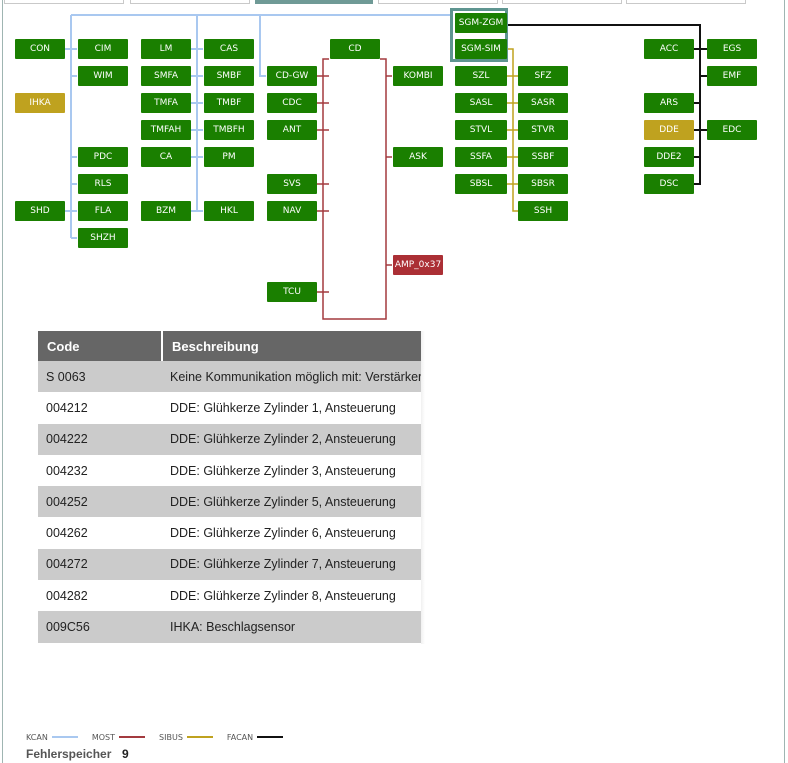 Image resolution: width=788 pixels, height=763 pixels. I want to click on ecu-smbf: SMBF, so click(229, 76).